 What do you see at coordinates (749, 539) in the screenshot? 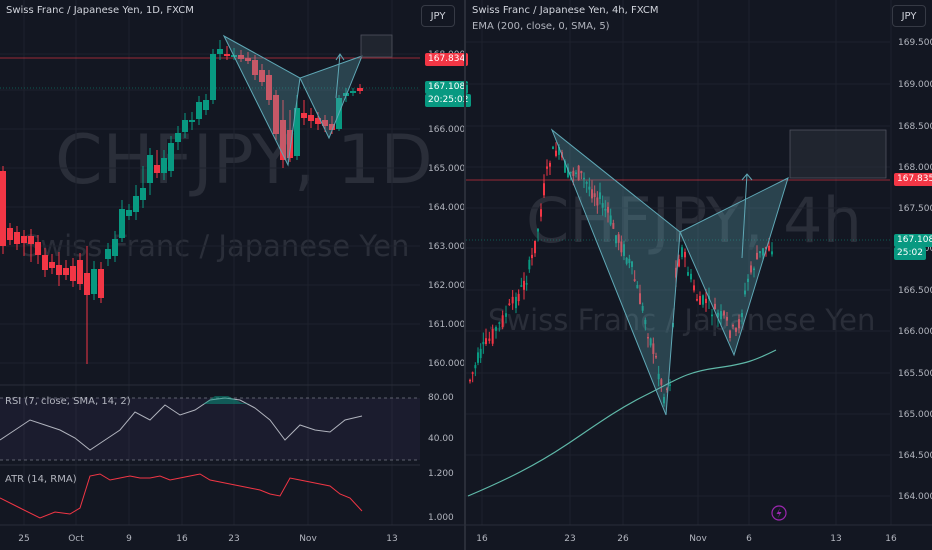
I see `time-tick: 6` at bounding box center [749, 539].